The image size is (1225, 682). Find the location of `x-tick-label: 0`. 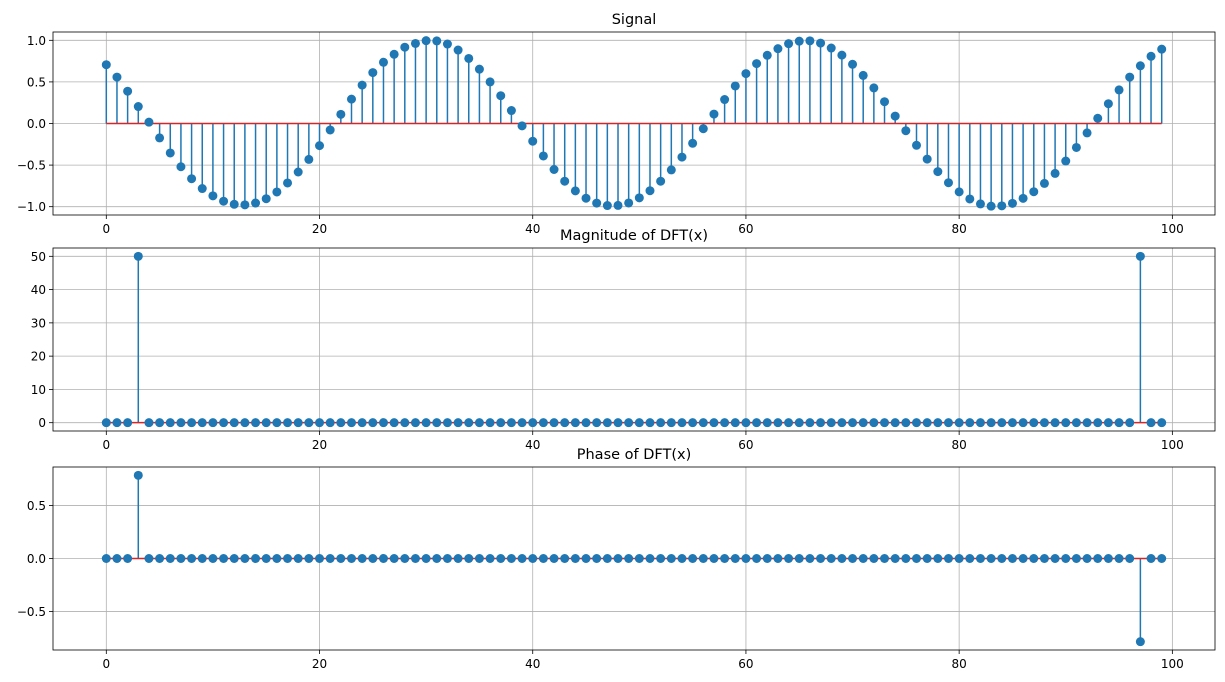

x-tick-label: 0 is located at coordinates (106, 229).